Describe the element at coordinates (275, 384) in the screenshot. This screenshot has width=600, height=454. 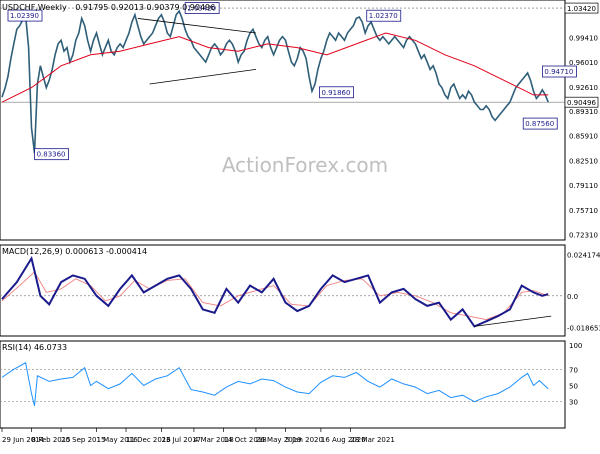
I see `rsi-line` at that location.